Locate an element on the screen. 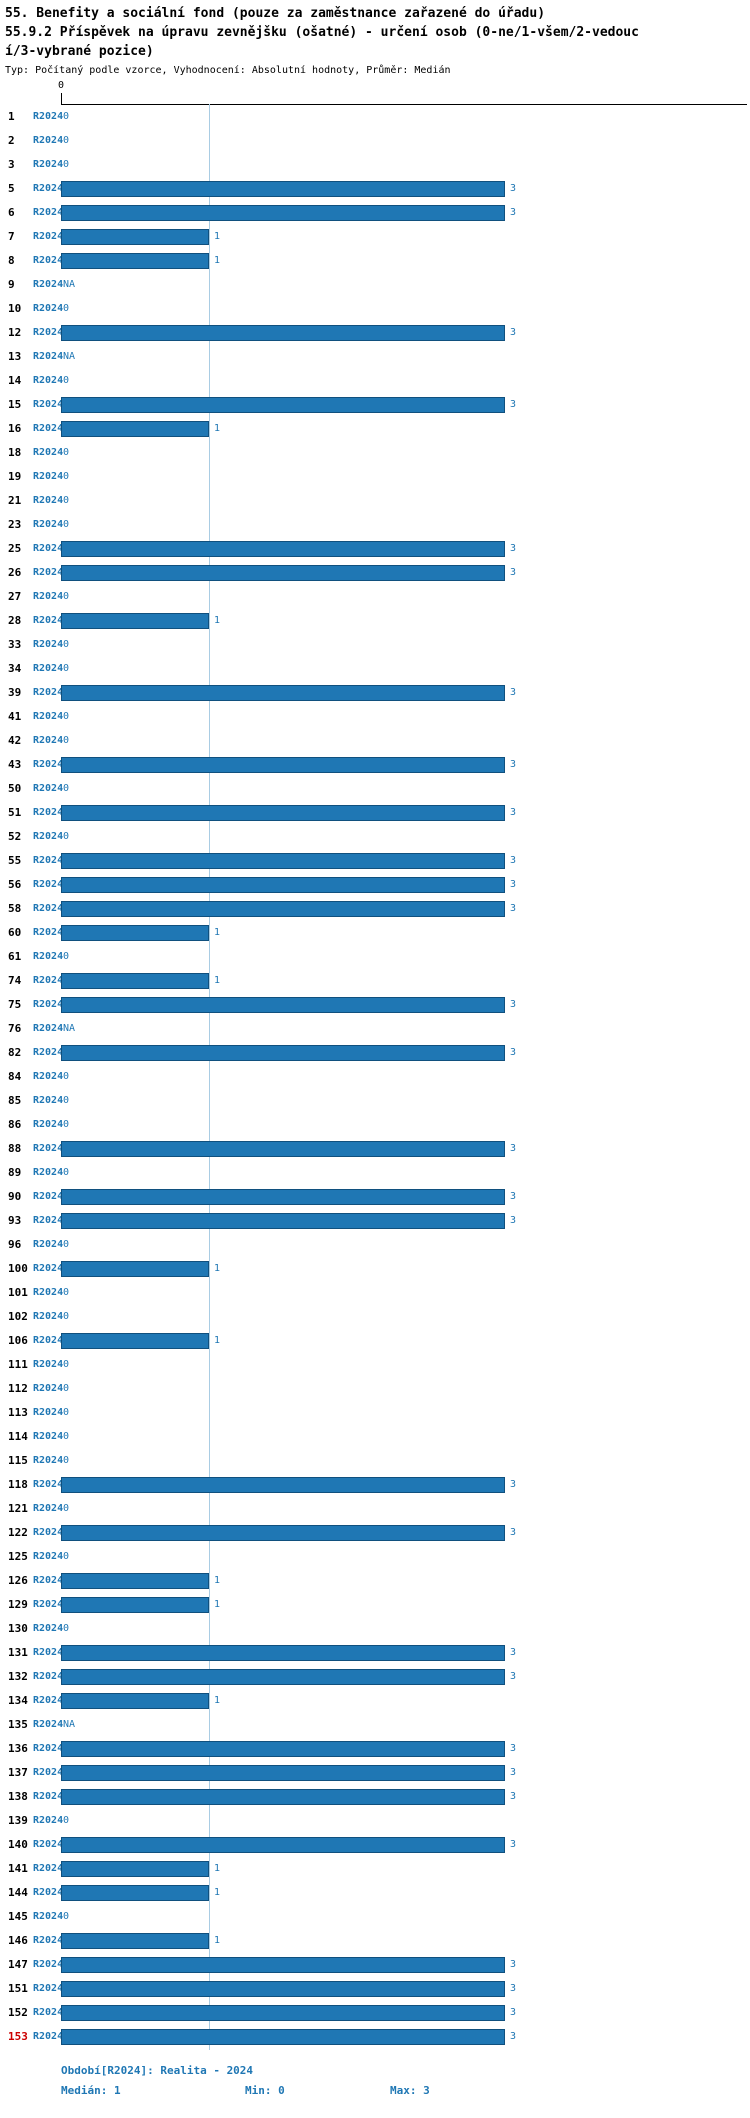  row-id-label: 58 is located at coordinates (15, 908).